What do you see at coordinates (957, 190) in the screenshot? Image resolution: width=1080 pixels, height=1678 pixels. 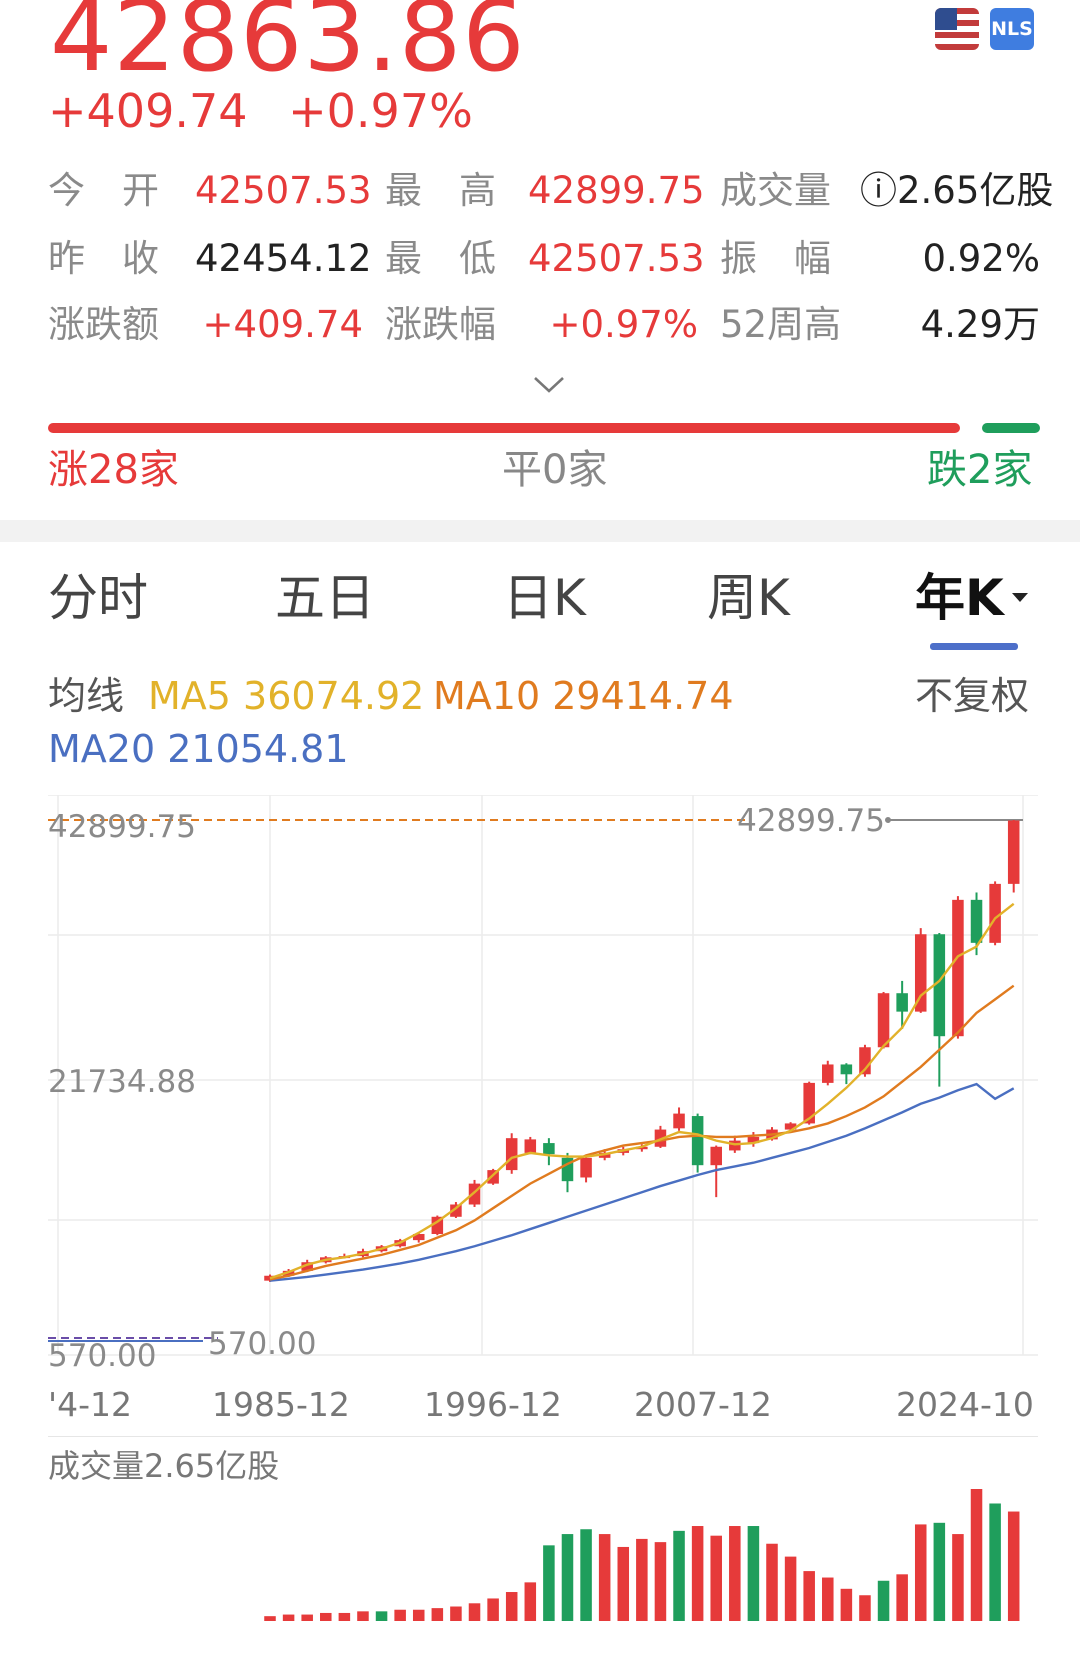 I see `stat-value: ⓘ2.65亿股` at bounding box center [957, 190].